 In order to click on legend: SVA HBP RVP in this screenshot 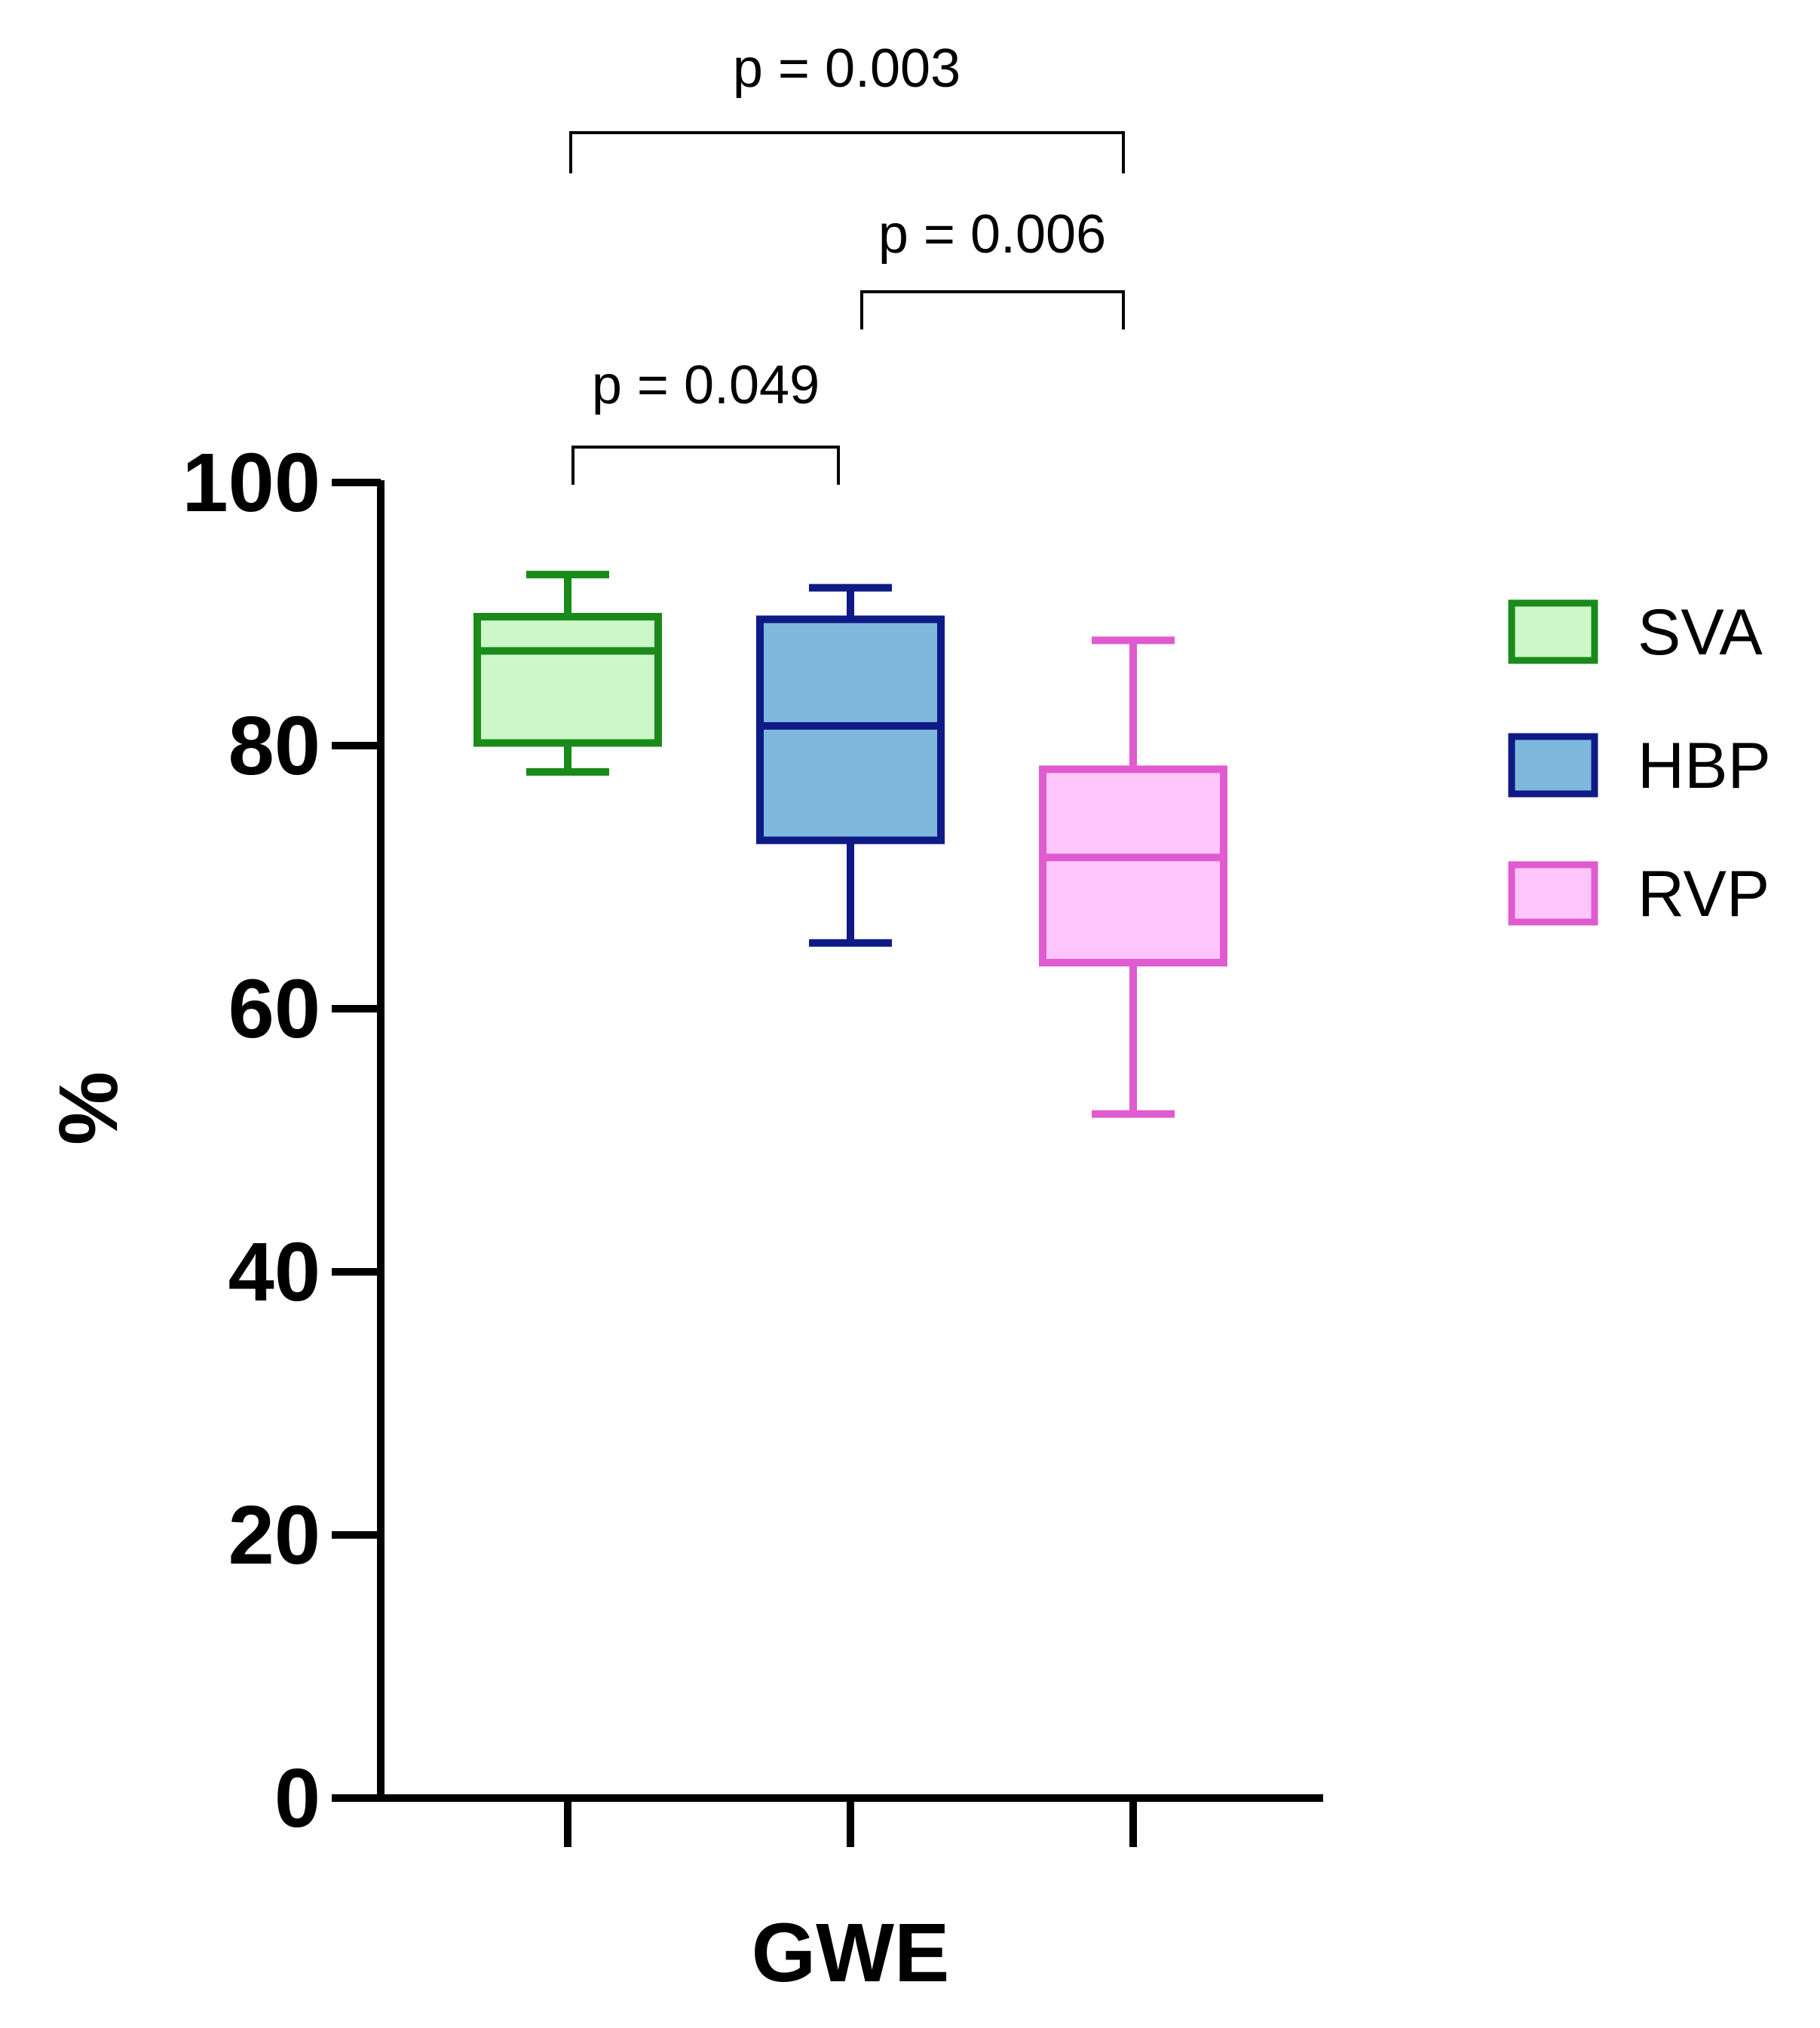, I will do `click(1640, 763)`.